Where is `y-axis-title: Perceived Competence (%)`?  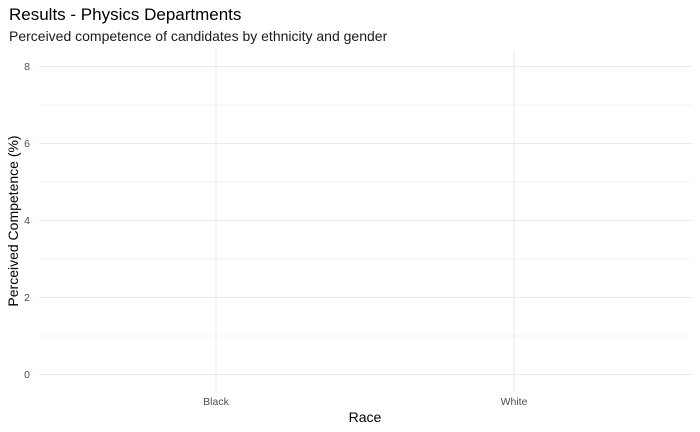
y-axis-title: Perceived Competence (%) is located at coordinates (13, 220).